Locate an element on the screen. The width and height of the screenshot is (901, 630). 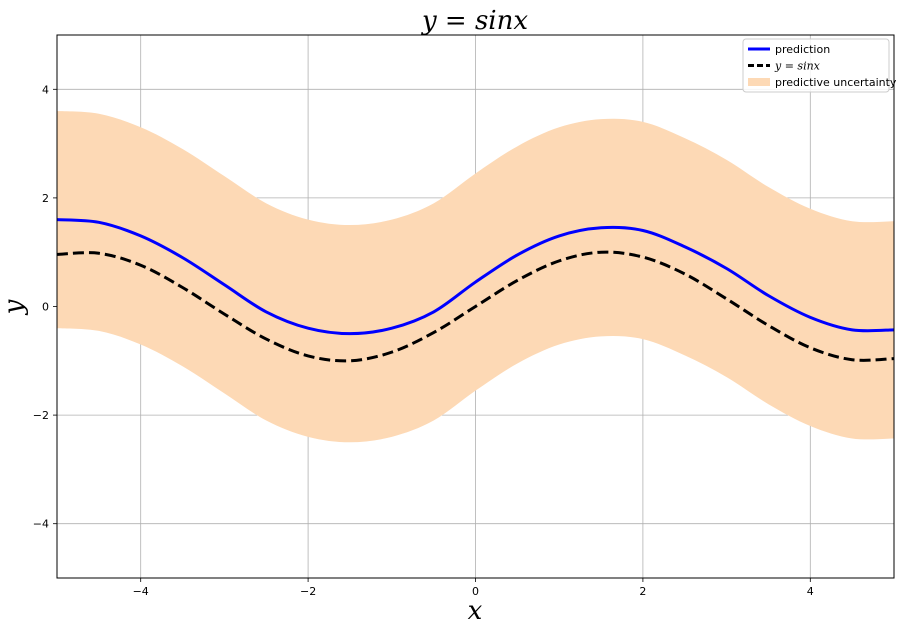
x-tick-label: 0 is located at coordinates (475, 591).